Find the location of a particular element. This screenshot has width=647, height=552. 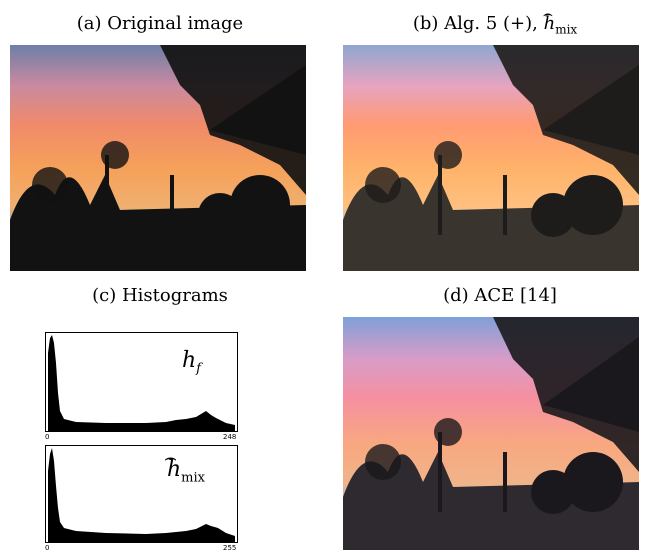

tick-max: 255 is located at coordinates (230, 548).